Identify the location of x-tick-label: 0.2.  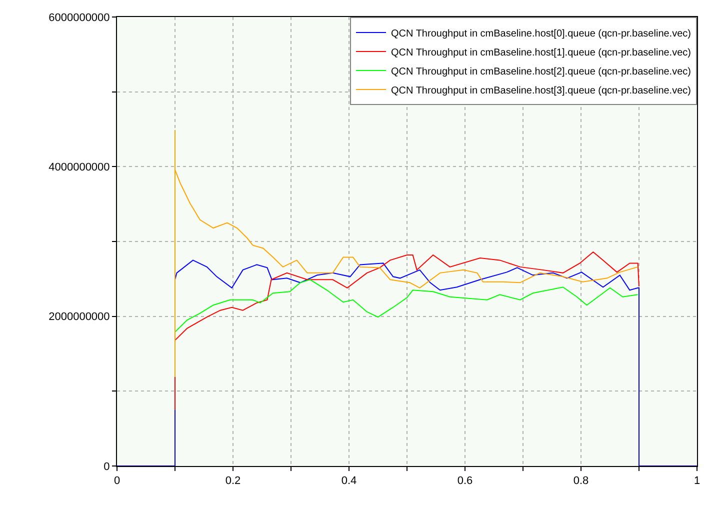
(233, 481).